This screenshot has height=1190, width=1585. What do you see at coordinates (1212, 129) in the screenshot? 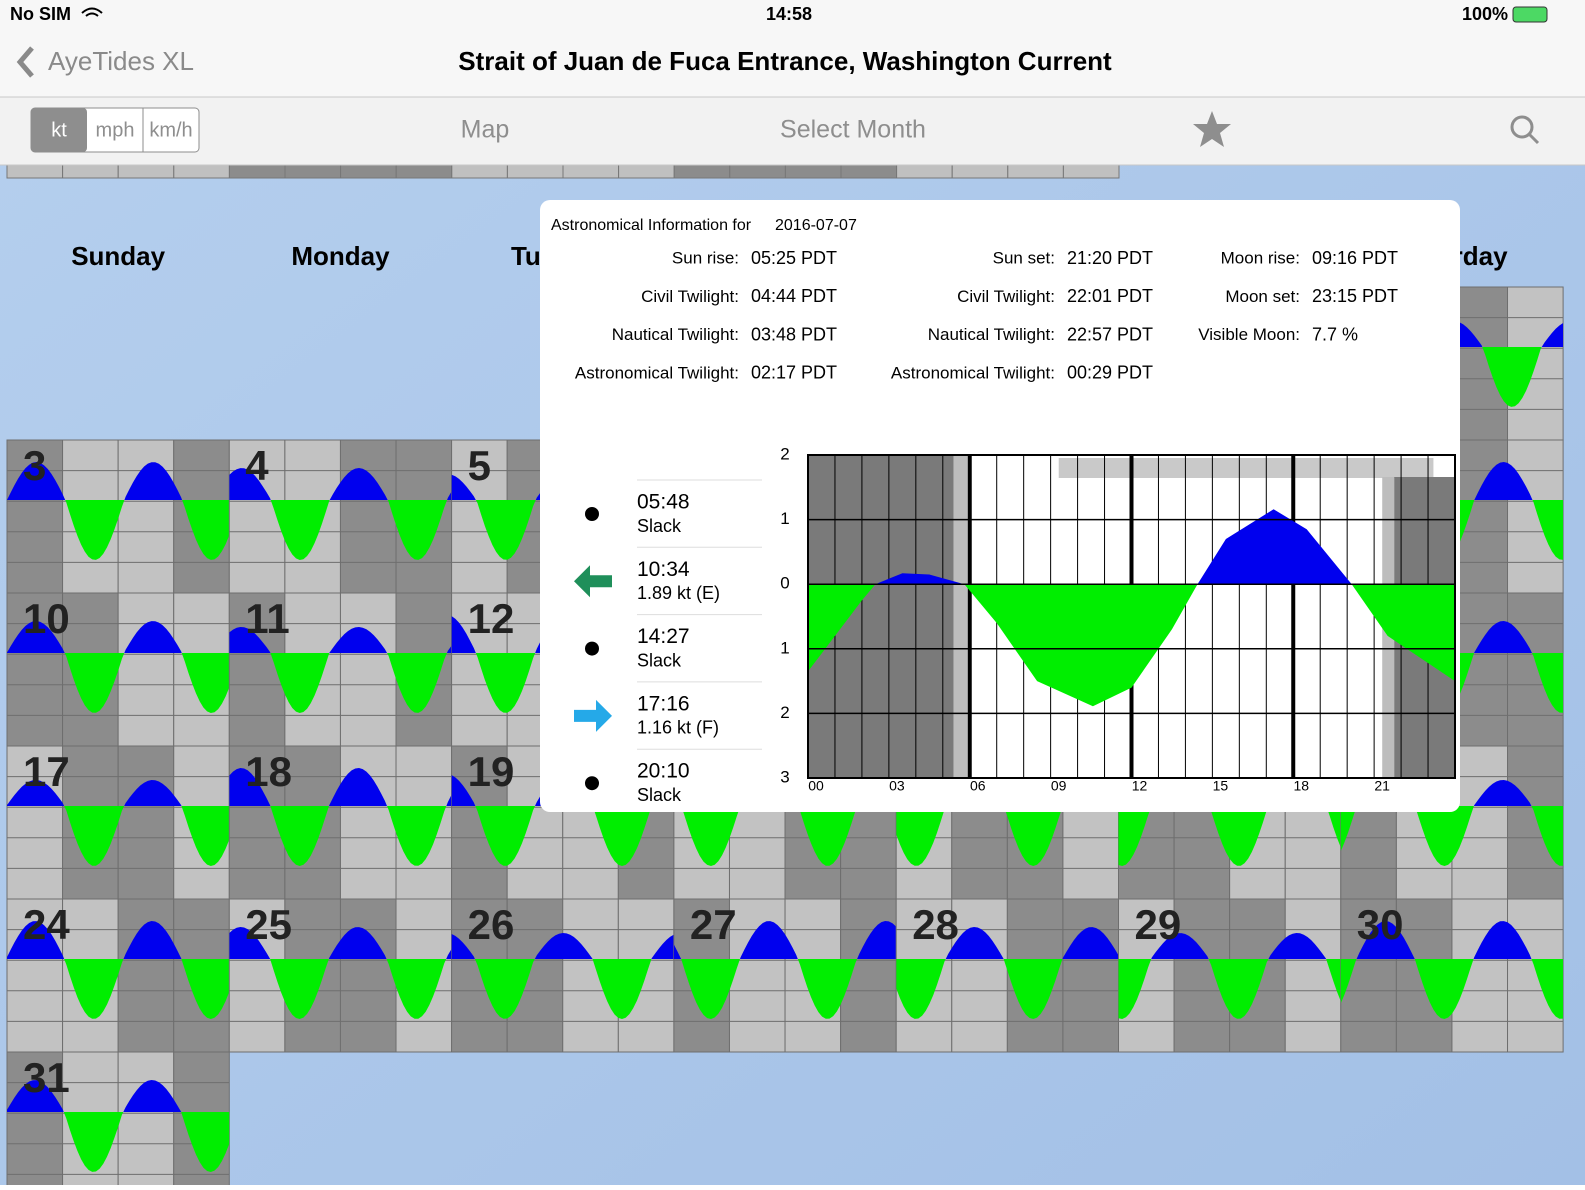
I see `favorite-button` at bounding box center [1212, 129].